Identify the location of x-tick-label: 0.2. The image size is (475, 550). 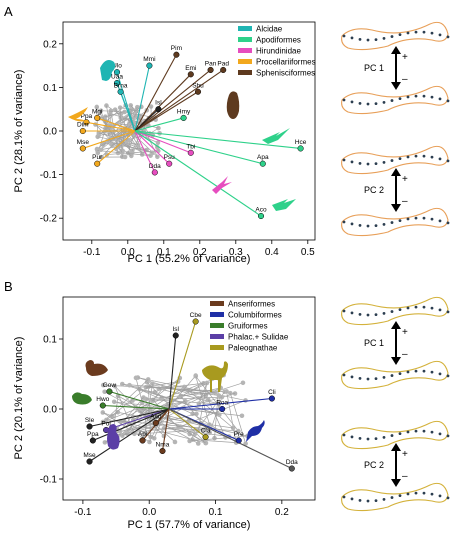
(200, 252).